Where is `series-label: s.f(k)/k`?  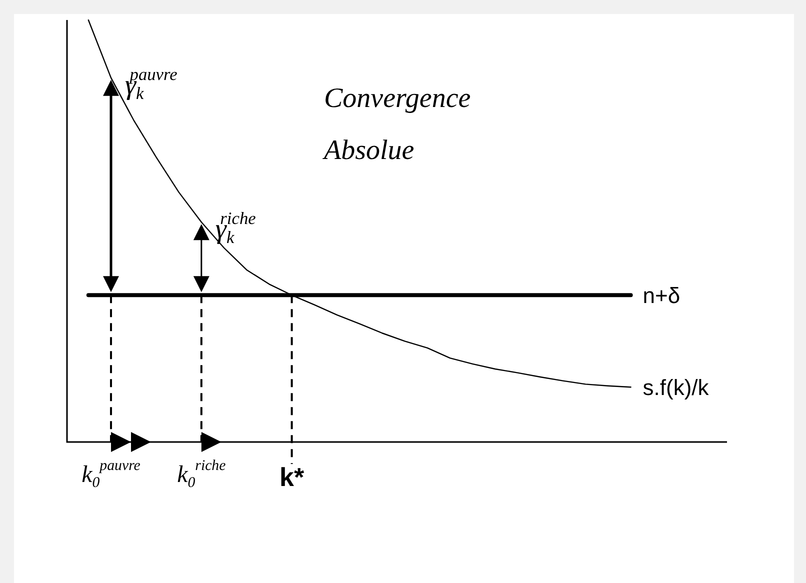 series-label: s.f(k)/k is located at coordinates (676, 387).